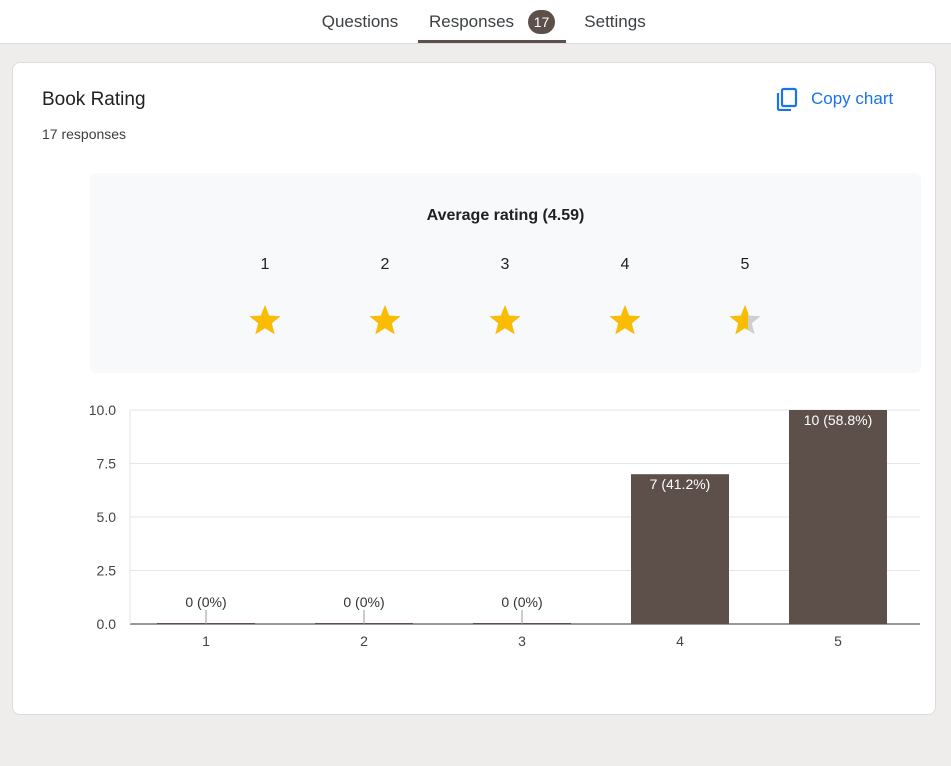 The height and width of the screenshot is (766, 951). Describe the element at coordinates (471, 21) in the screenshot. I see `tab-responses-label: Responses` at that location.